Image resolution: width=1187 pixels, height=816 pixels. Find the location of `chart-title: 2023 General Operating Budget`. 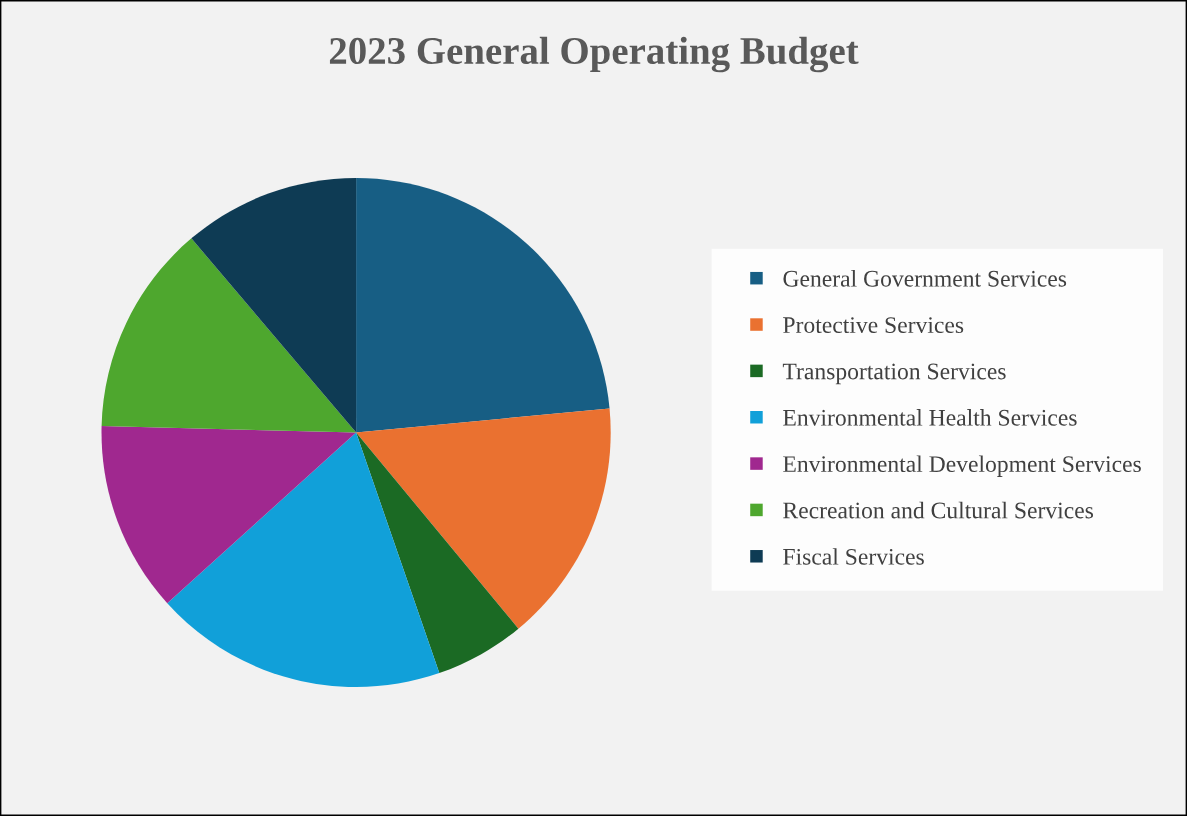

chart-title: 2023 General Operating Budget is located at coordinates (594, 54).